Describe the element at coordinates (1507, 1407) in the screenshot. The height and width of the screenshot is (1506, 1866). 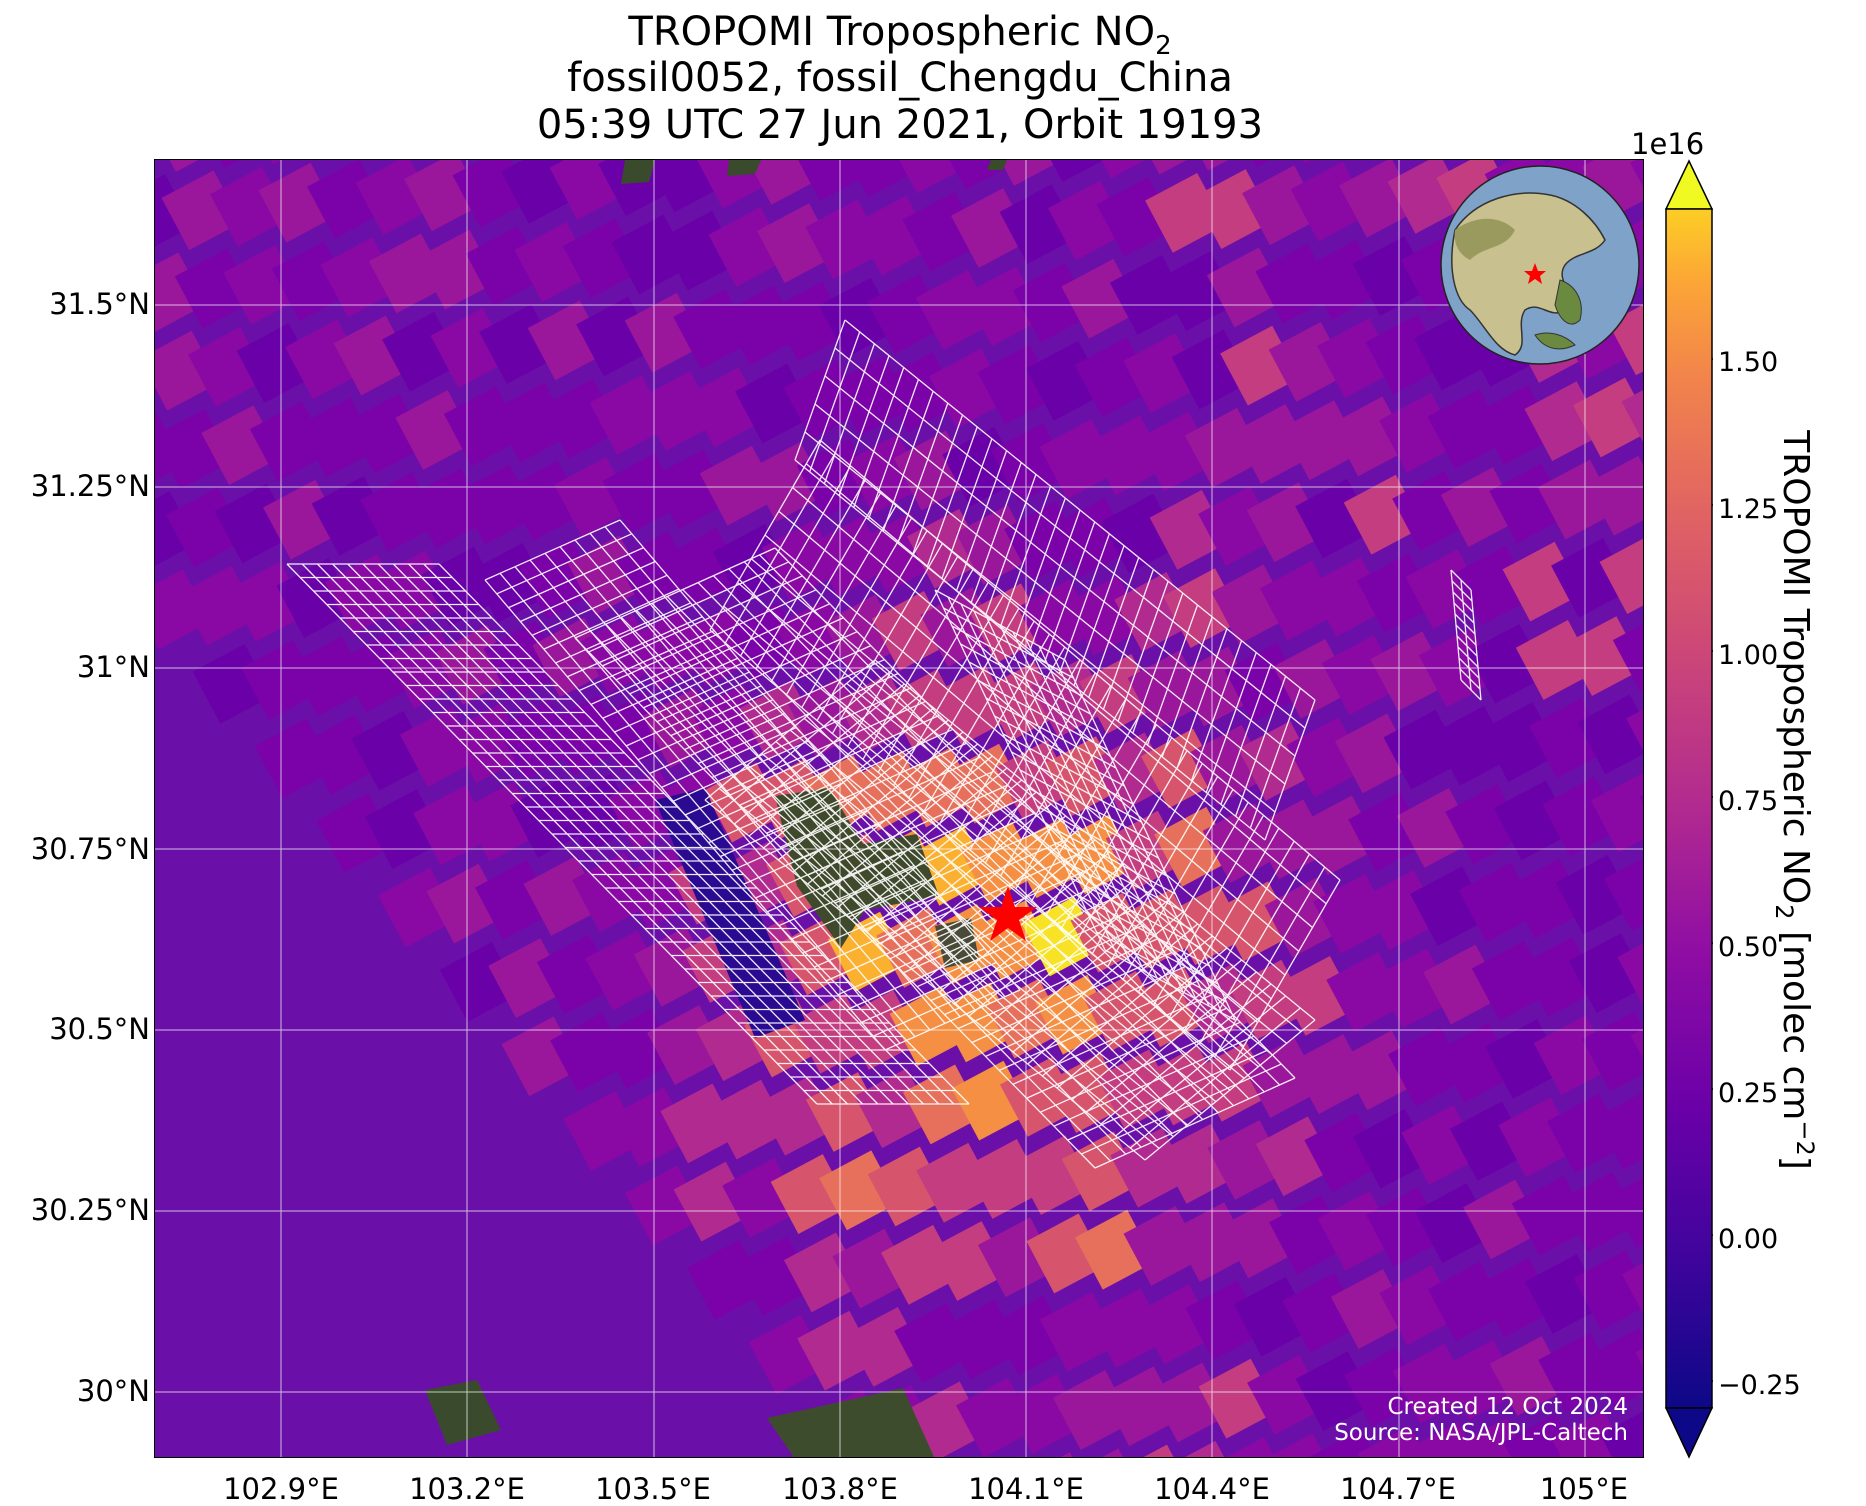
I see `created-date: Created 12 Oct 2024` at that location.